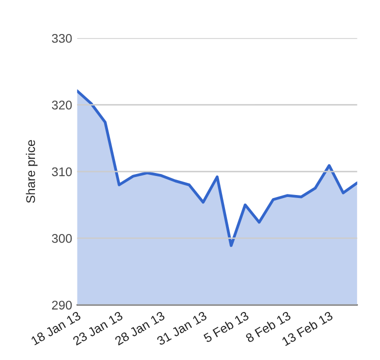  Describe the element at coordinates (62, 38) in the screenshot. I see `y-tick-label: 330` at that location.